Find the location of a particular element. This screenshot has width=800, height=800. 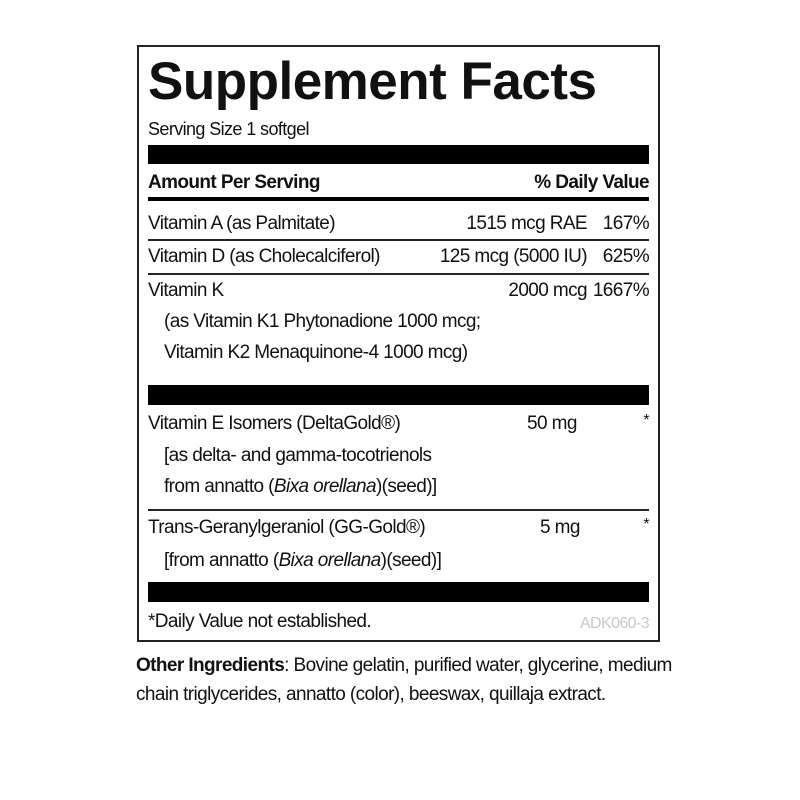

nutrient-name: Vitamin K is located at coordinates (186, 290).